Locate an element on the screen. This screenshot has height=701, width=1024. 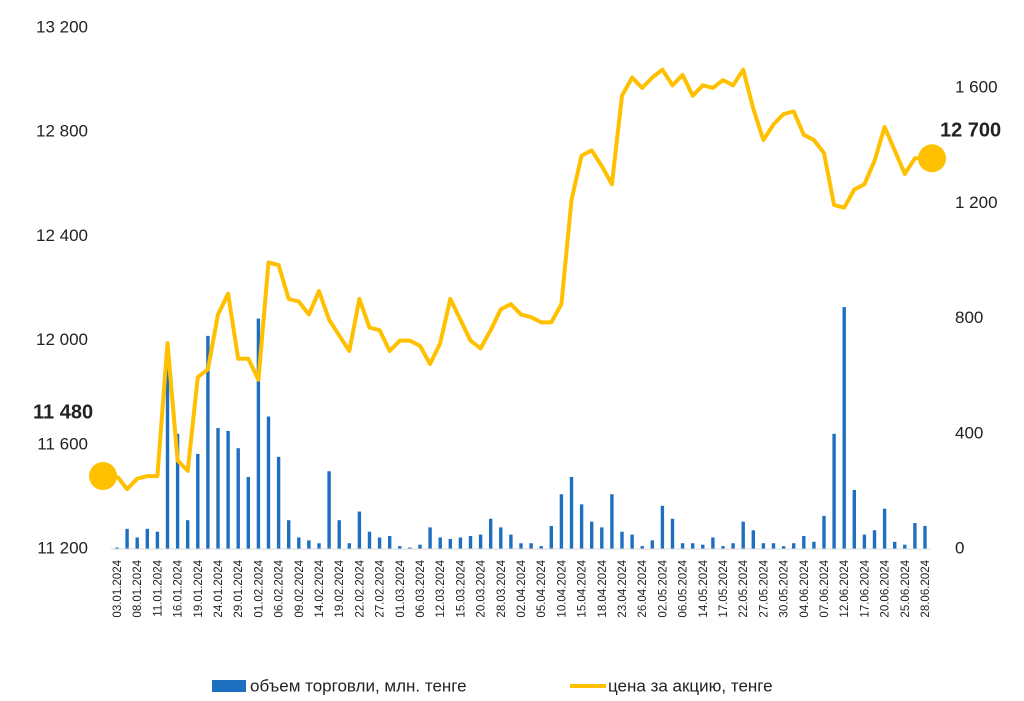
y2-tick-label: 1 600 is located at coordinates (976, 87).